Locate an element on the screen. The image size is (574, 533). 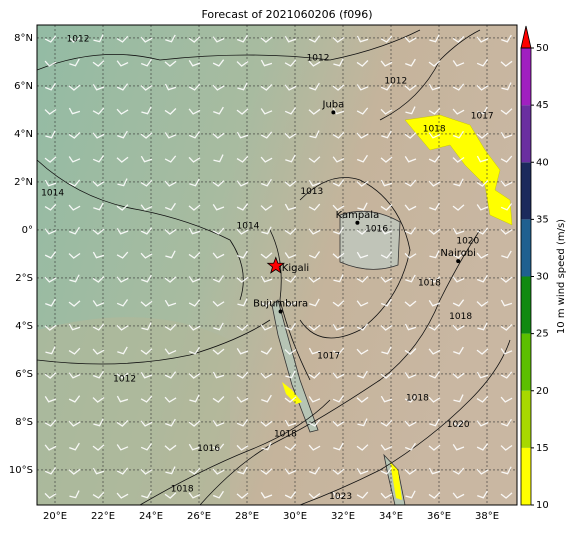
colorbar-tick-label: 10 is located at coordinates (542, 505).